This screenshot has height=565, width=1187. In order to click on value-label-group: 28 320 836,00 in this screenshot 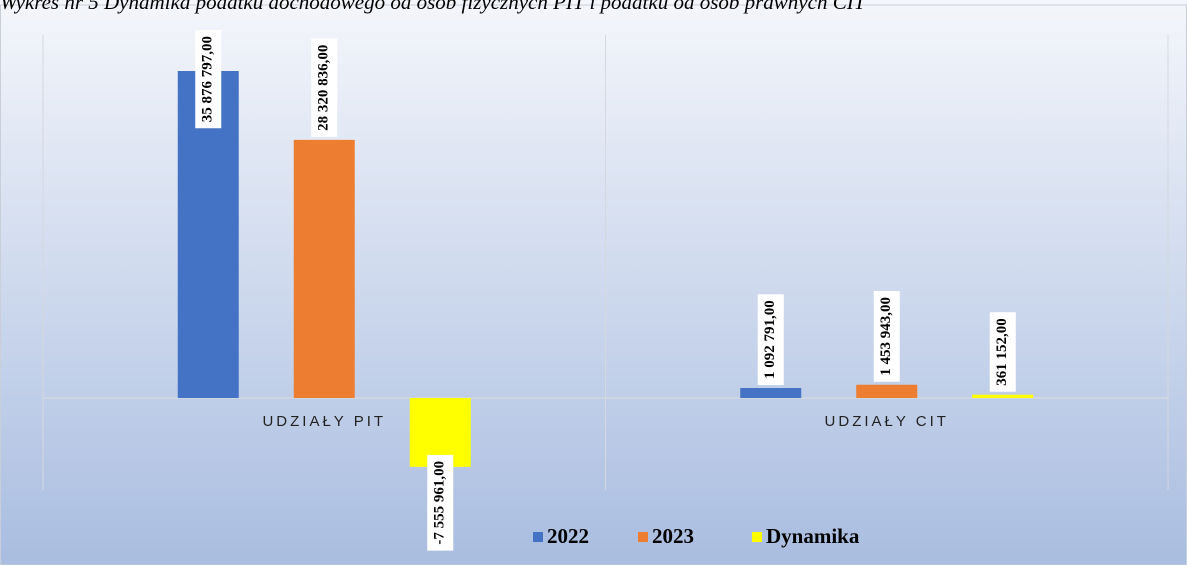, I will do `click(324, 87)`.